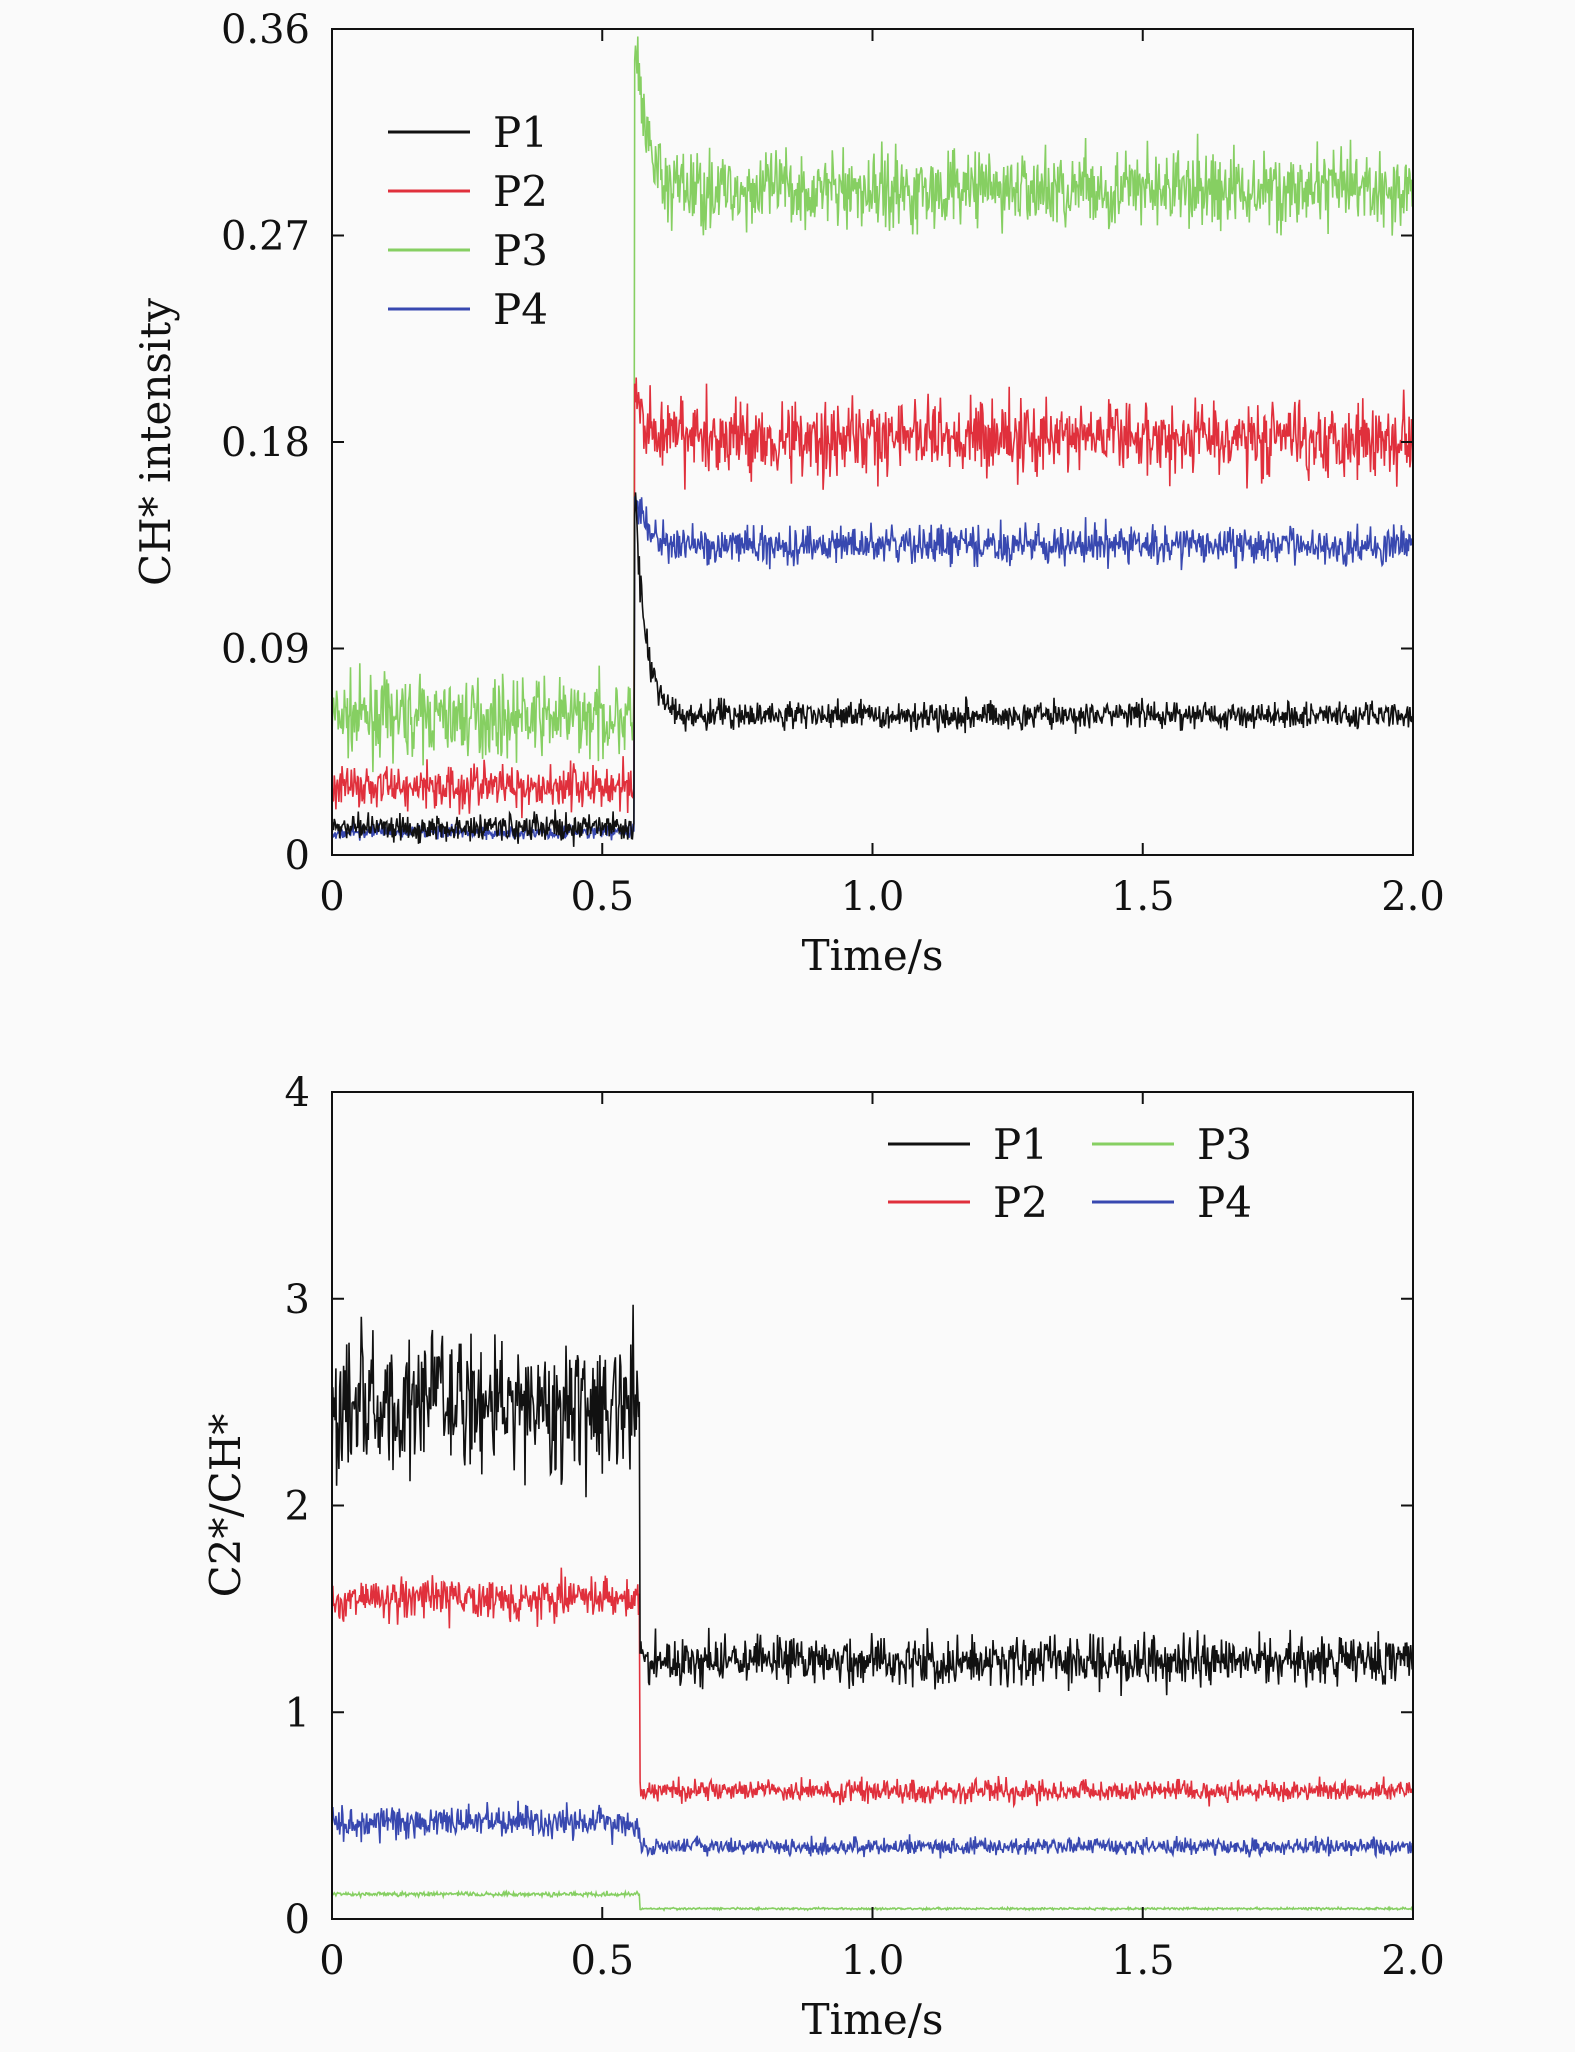 The image size is (1575, 2052). Describe the element at coordinates (297, 1300) in the screenshot. I see `y-tick-label: 3` at that location.